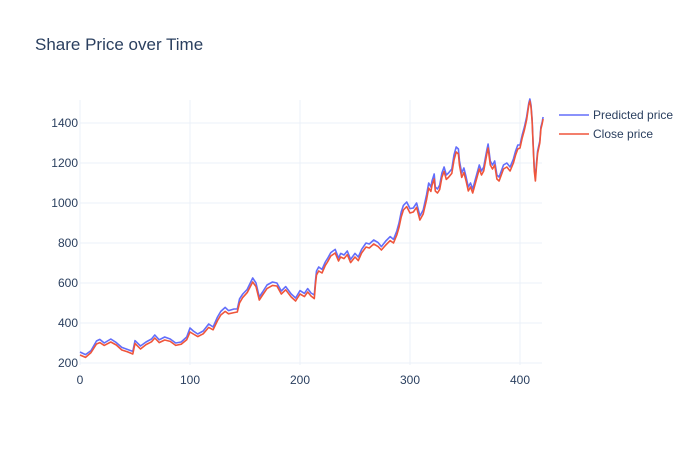 This screenshot has height=455, width=700. Describe the element at coordinates (616, 124) in the screenshot. I see `legend: Predicted price Close price` at that location.